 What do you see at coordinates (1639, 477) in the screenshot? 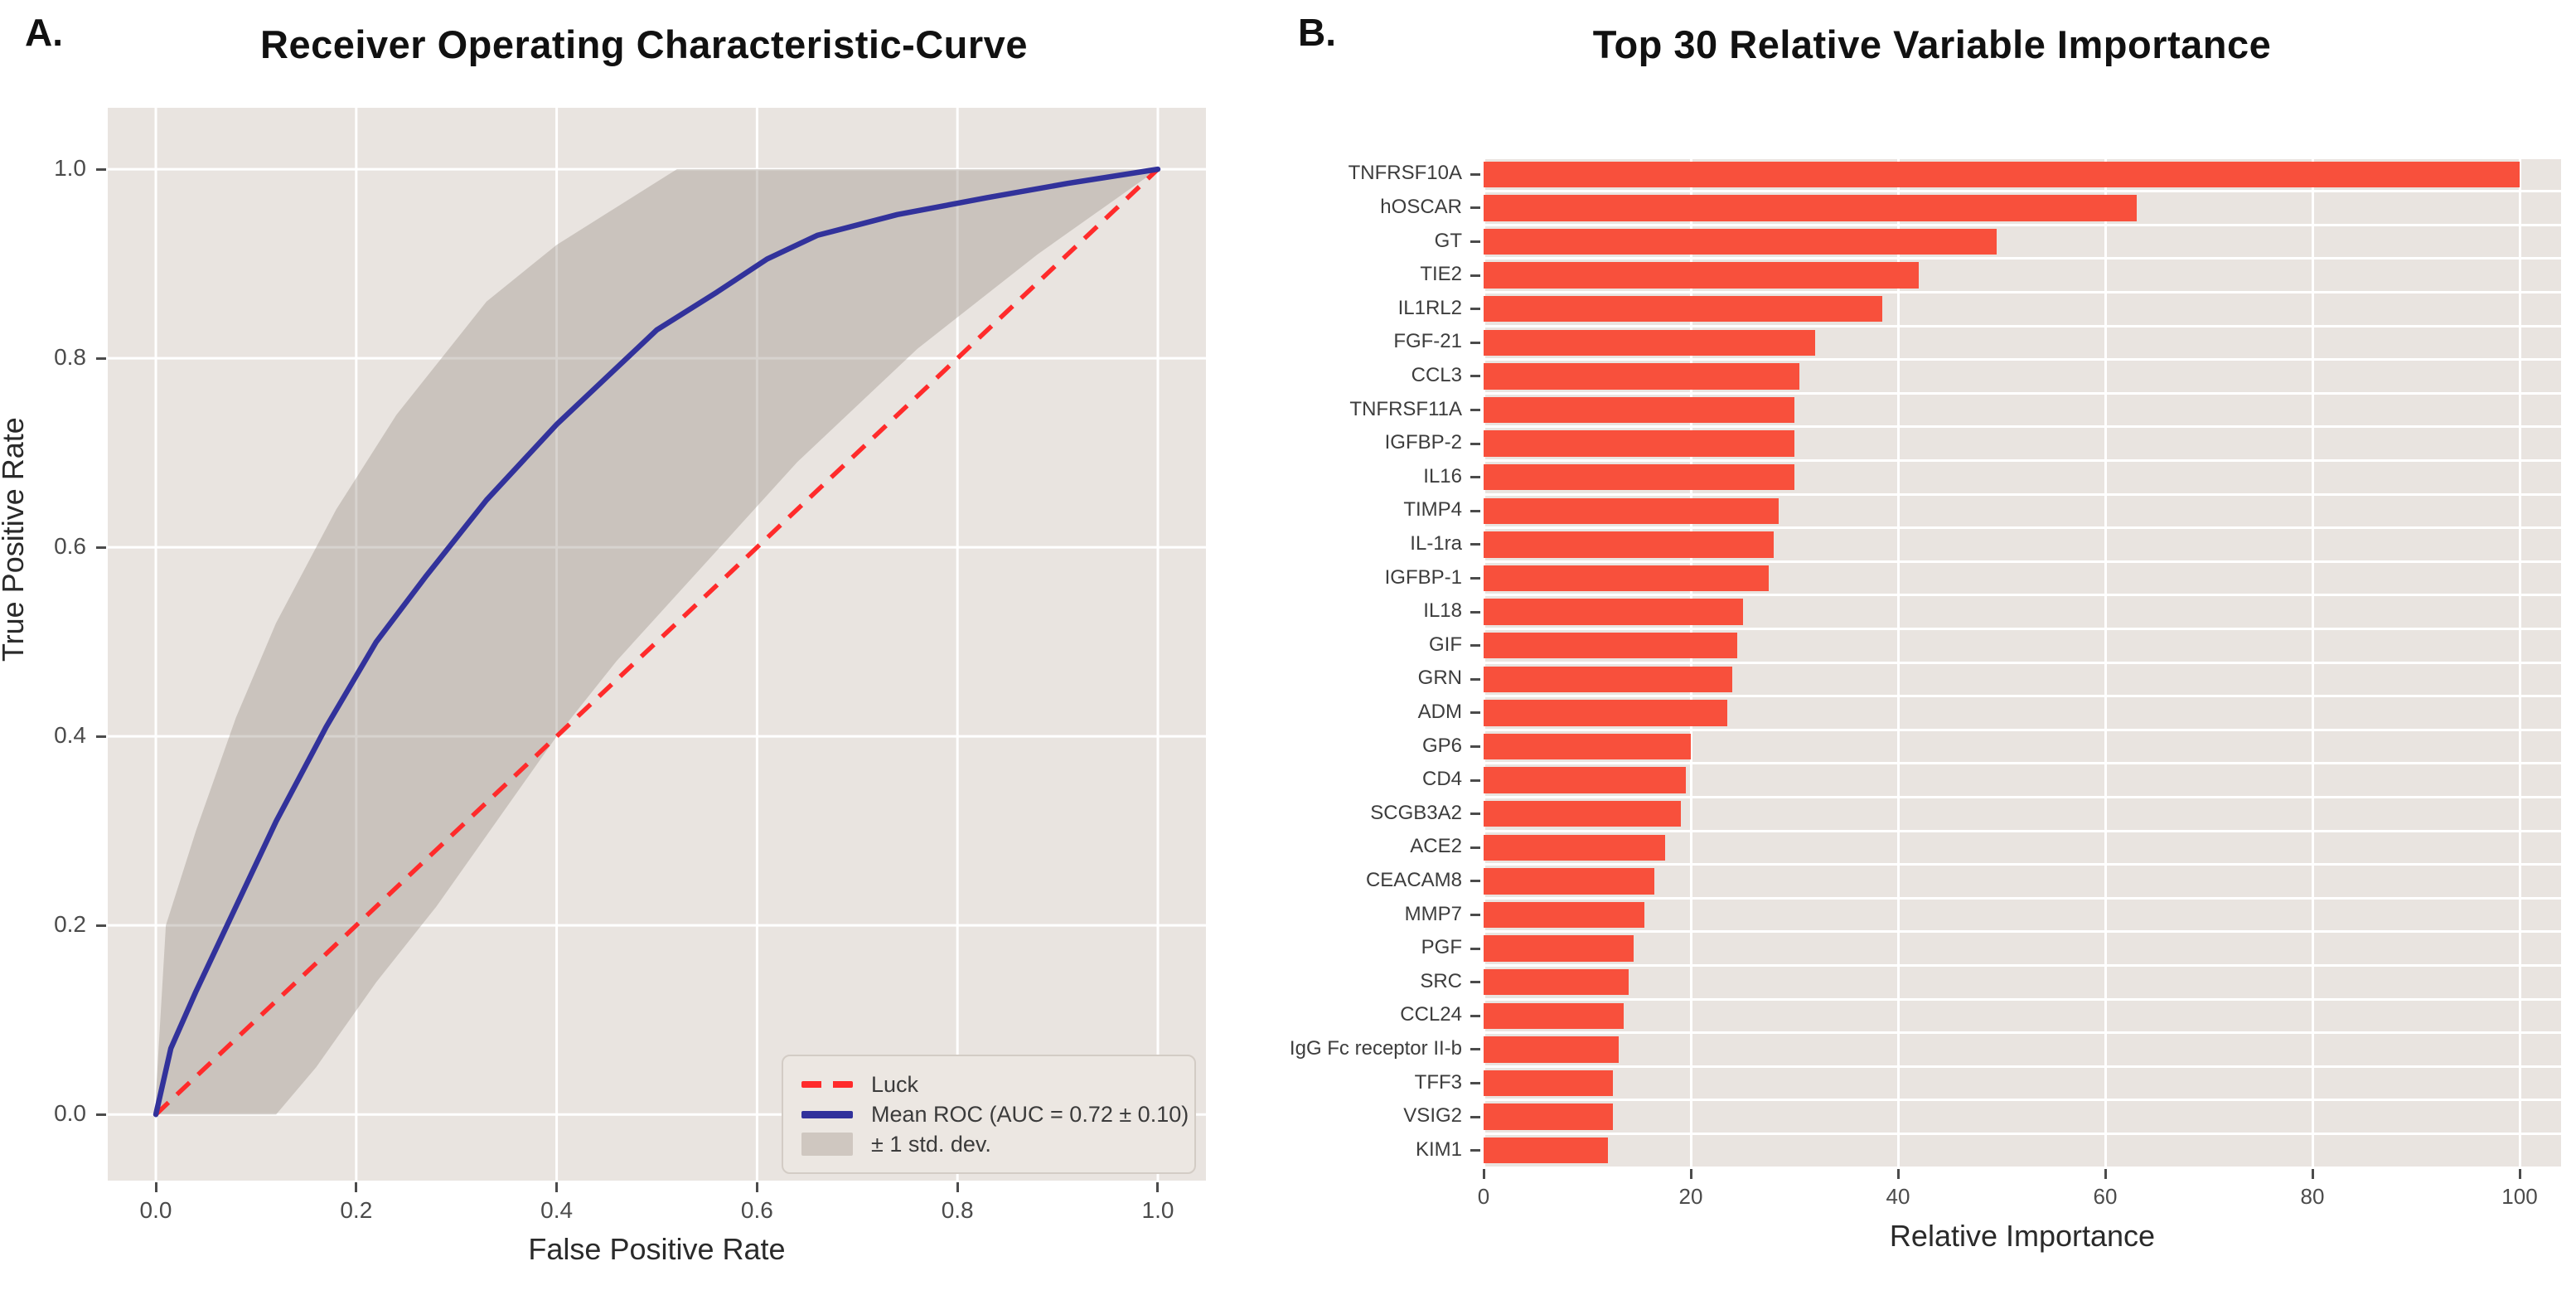
I see `importance-bar-il16` at bounding box center [1639, 477].